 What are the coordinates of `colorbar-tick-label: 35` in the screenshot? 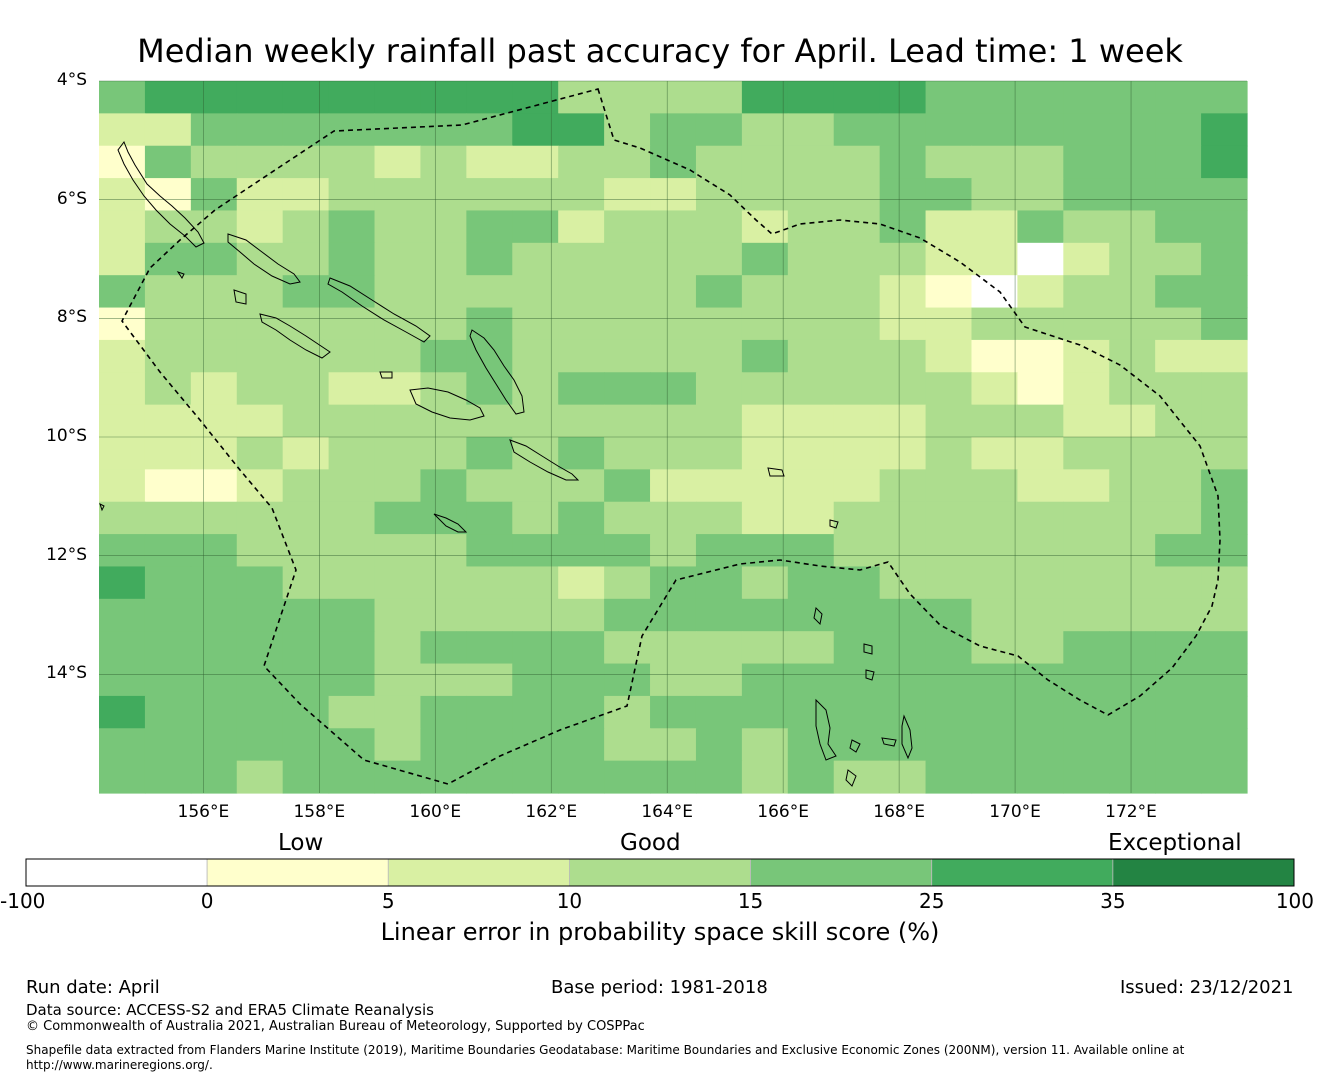 It's located at (1113, 901).